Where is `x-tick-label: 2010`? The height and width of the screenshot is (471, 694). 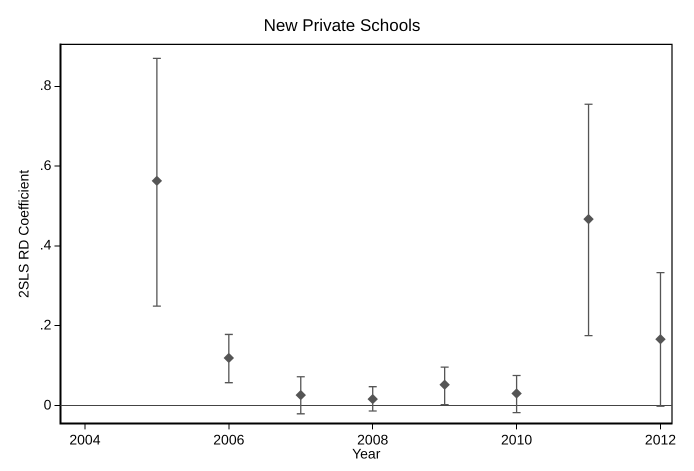 x-tick-label: 2010 is located at coordinates (516, 440).